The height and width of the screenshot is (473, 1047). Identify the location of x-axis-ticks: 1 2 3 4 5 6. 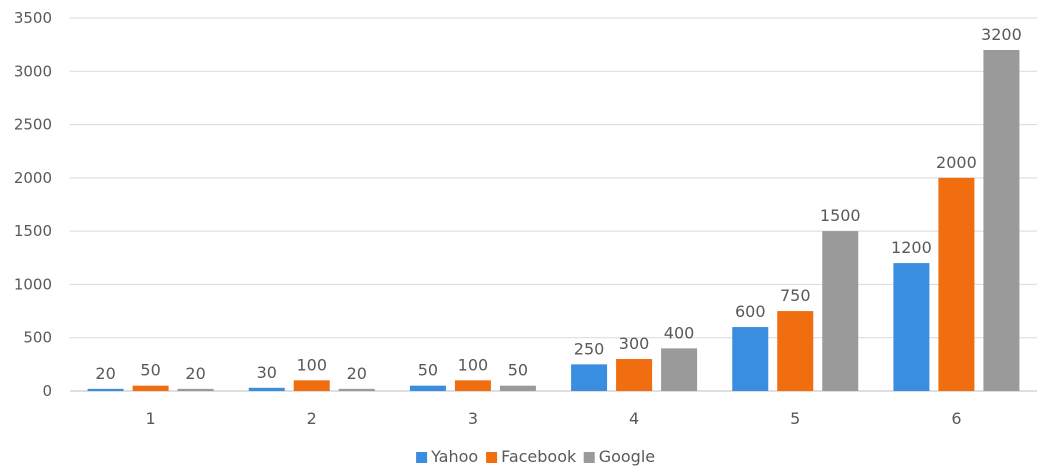
(553, 418).